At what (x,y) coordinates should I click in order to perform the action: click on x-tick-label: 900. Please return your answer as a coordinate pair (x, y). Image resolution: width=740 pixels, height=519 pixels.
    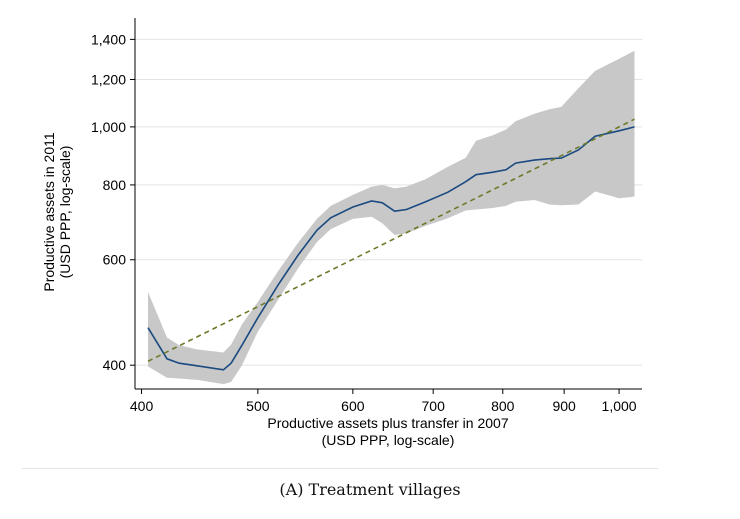
    Looking at the image, I should click on (564, 406).